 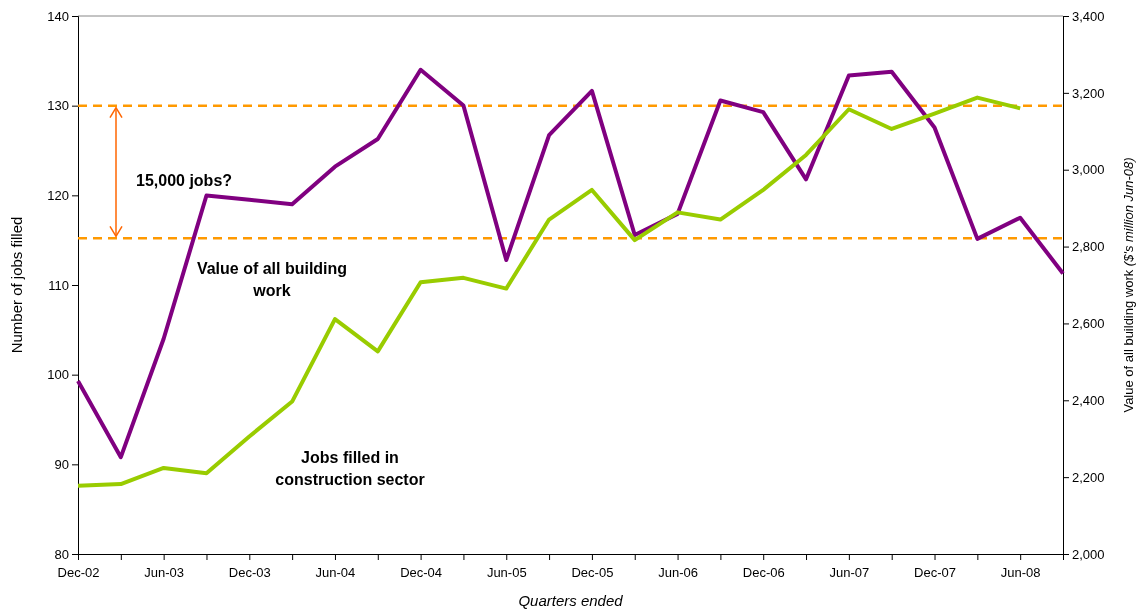 I want to click on x-tick-label: Dec-02, so click(x=78, y=573).